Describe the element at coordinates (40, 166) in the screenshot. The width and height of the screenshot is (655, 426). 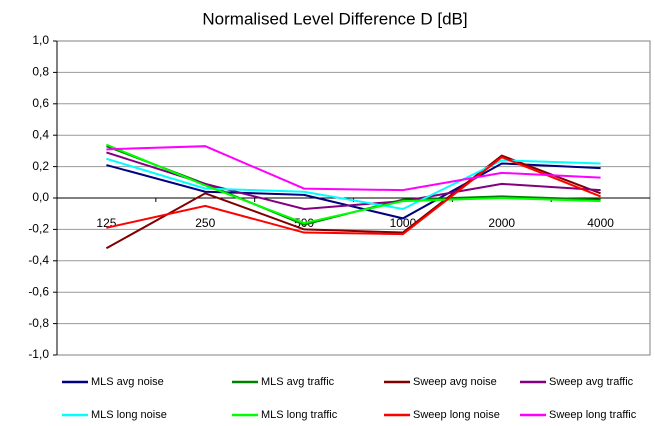
I see `y-tick-label: 0,2` at that location.